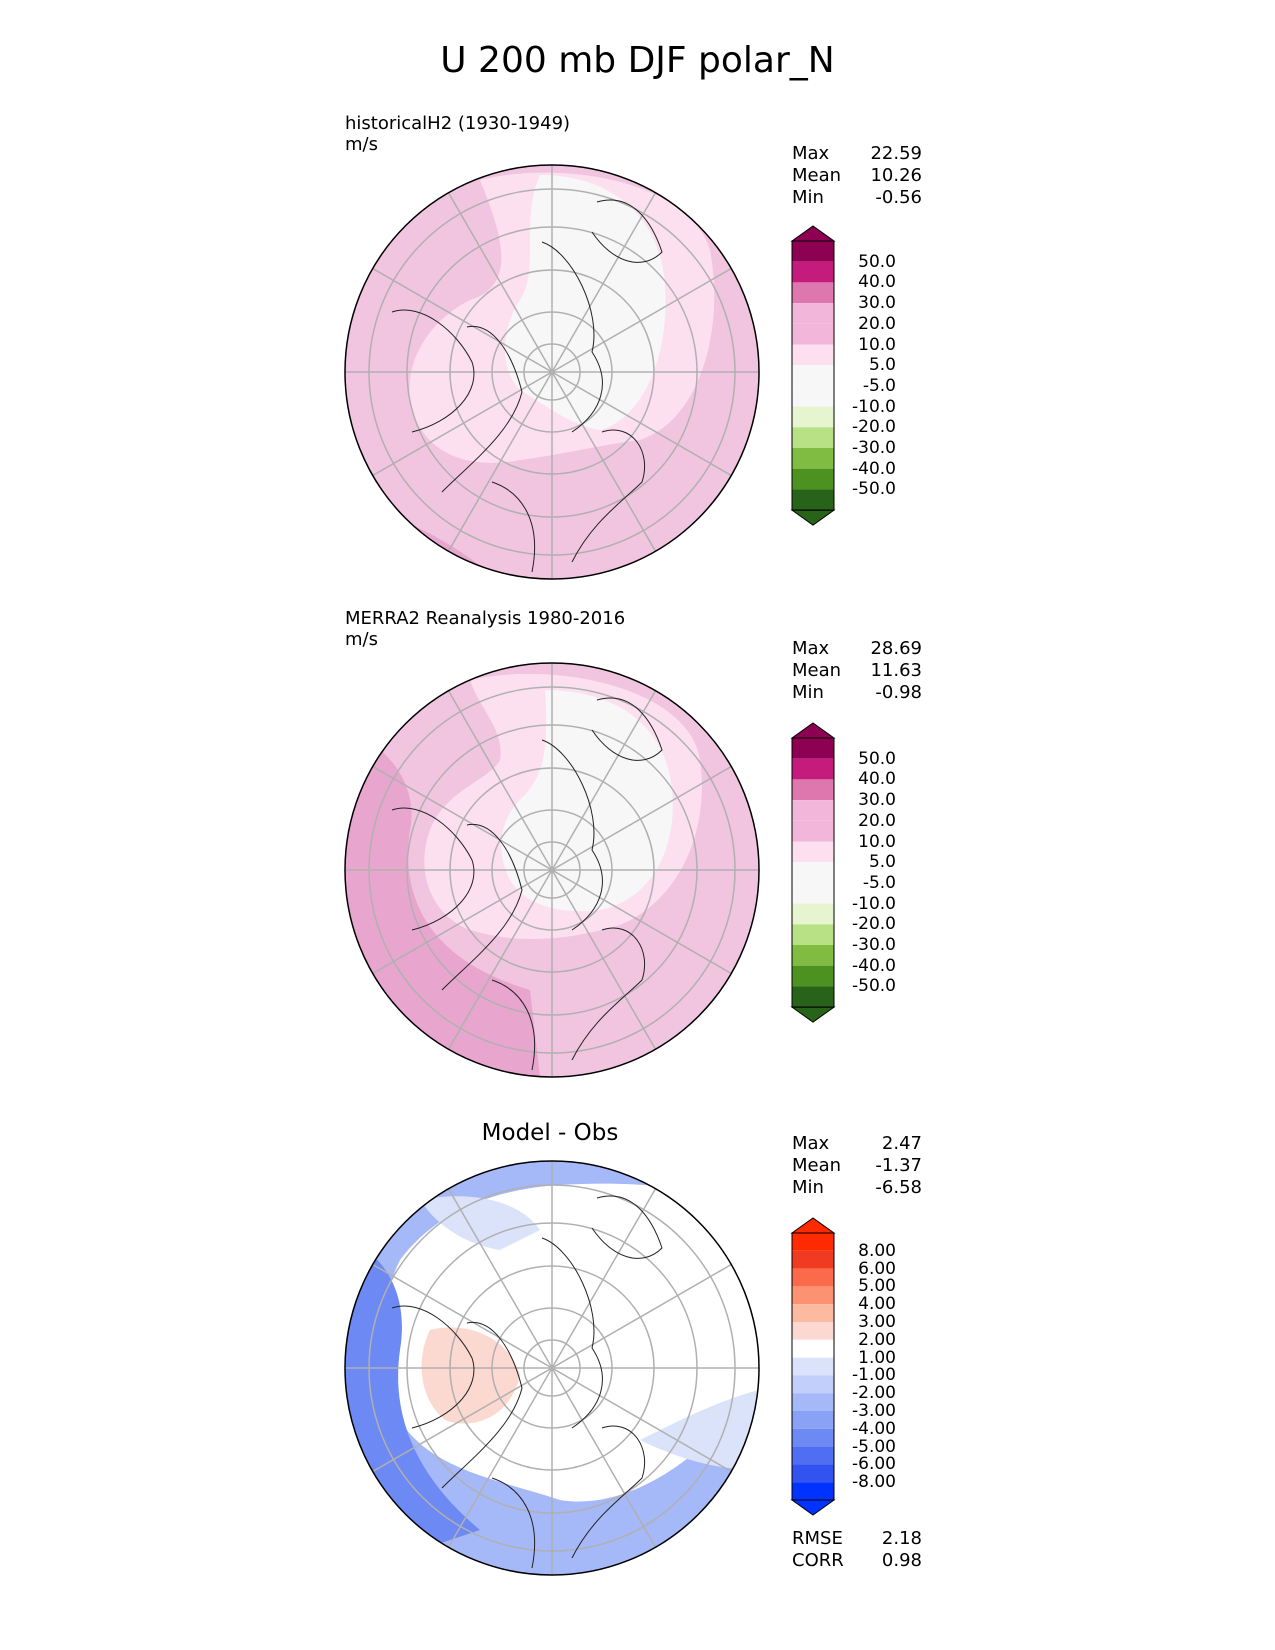  Describe the element at coordinates (857, 692) in the screenshot. I see `stat-min-row: Min -0.98` at that location.